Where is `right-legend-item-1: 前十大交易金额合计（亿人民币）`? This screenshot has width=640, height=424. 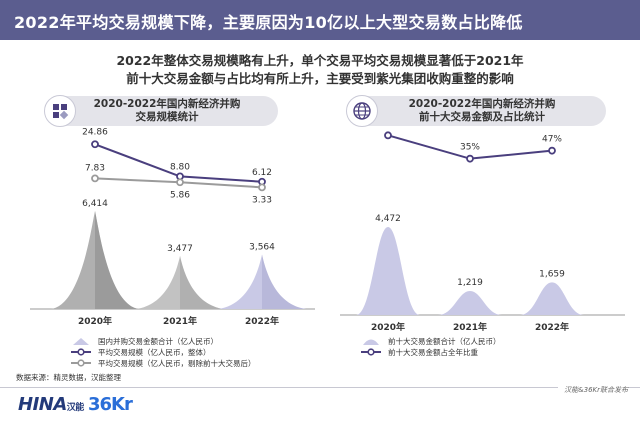
right-legend-item-1: 前十大交易金额合计（亿人民币） is located at coordinates (430, 341).